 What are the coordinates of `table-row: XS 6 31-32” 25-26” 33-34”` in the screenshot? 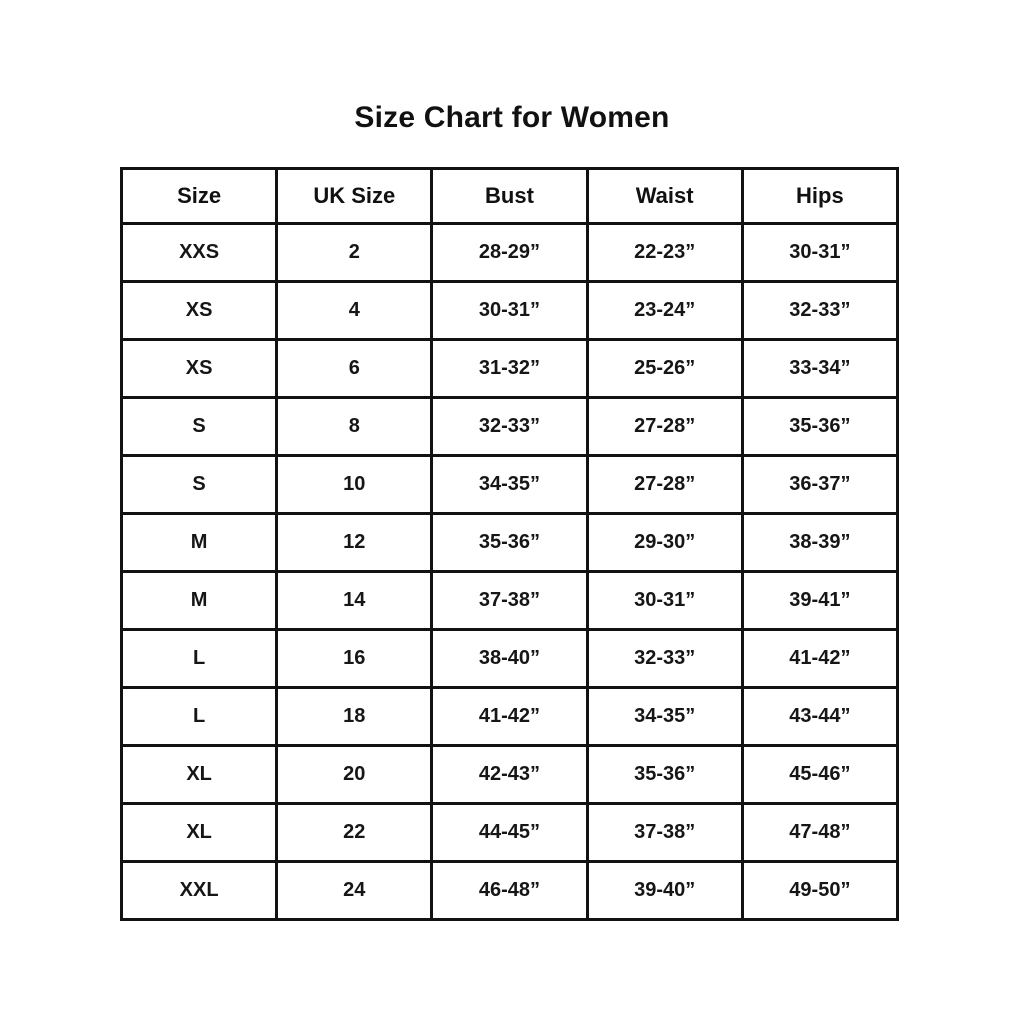 It's located at (509, 368).